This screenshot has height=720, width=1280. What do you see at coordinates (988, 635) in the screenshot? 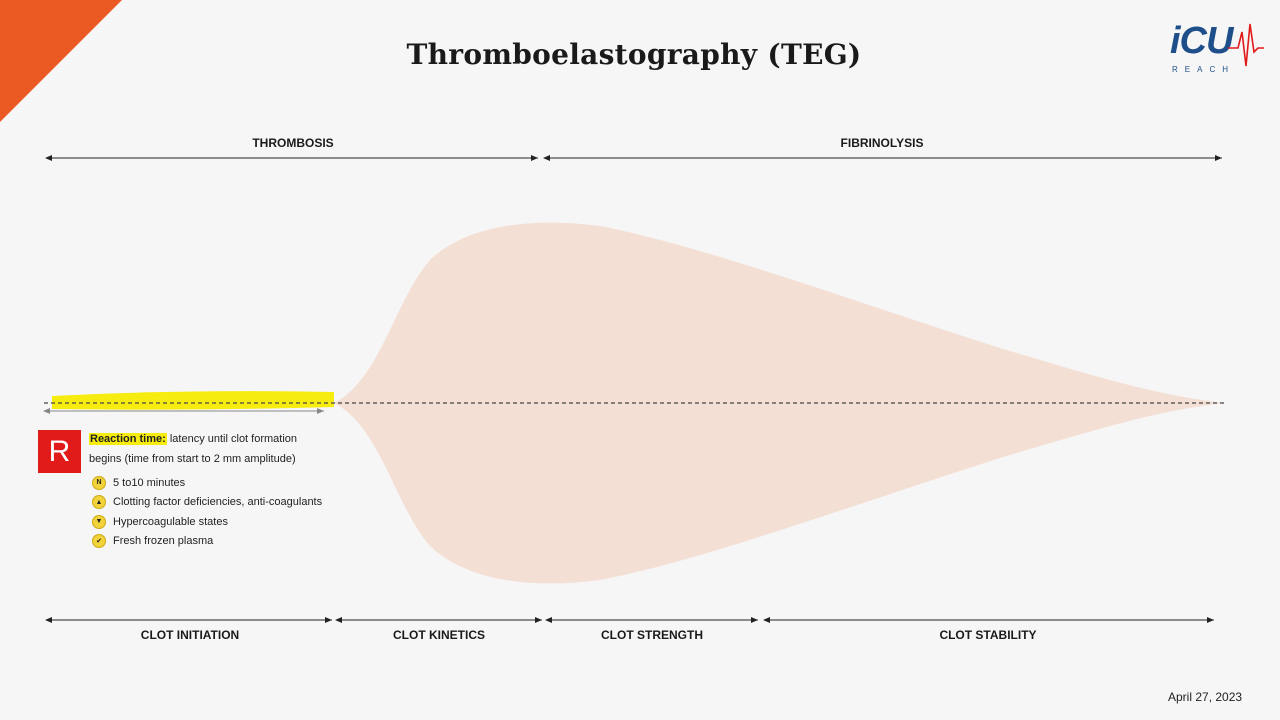
I see `stage-label-clot-stability: CLOT STABILITY` at bounding box center [988, 635].